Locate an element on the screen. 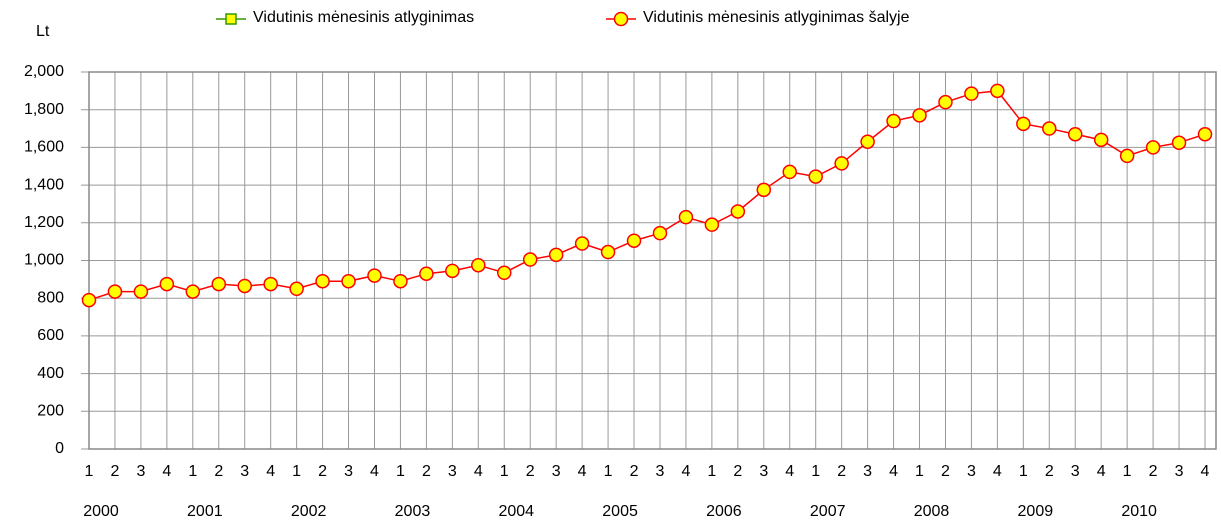  y-tick-label: 800 is located at coordinates (50, 297).